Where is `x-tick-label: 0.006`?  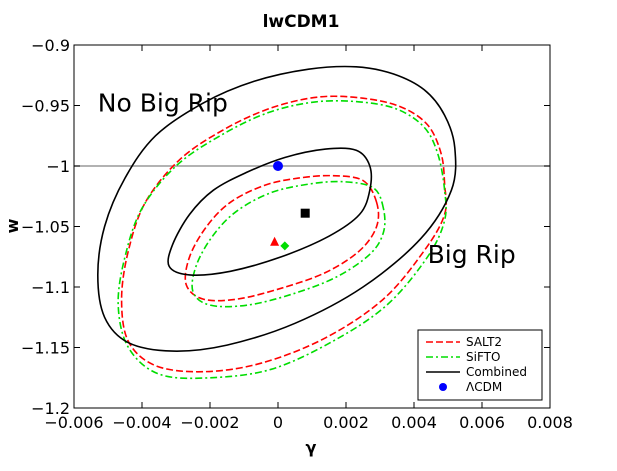 x-tick-label: 0.006 is located at coordinates (482, 422).